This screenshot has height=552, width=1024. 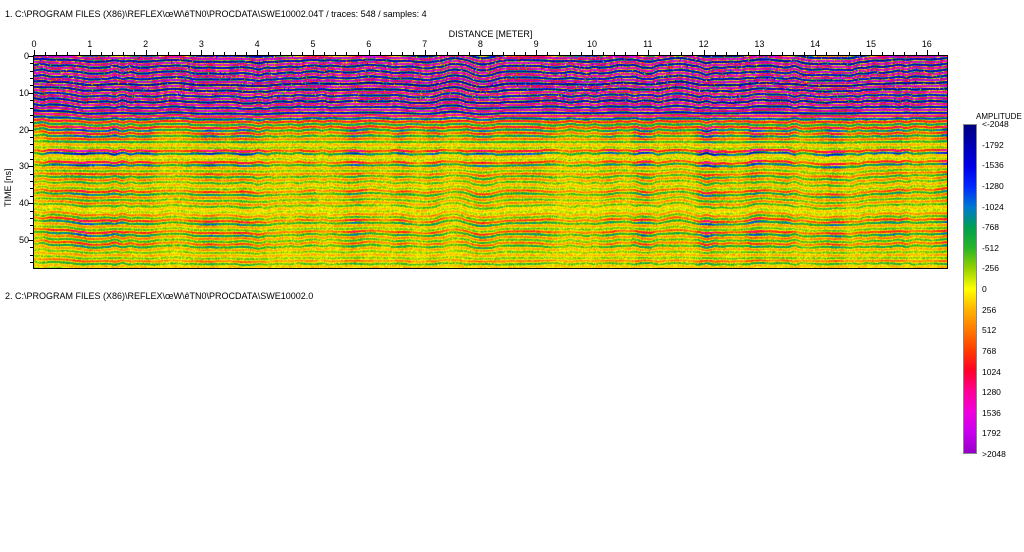 I want to click on distance-tick-label: 7, so click(x=425, y=44).